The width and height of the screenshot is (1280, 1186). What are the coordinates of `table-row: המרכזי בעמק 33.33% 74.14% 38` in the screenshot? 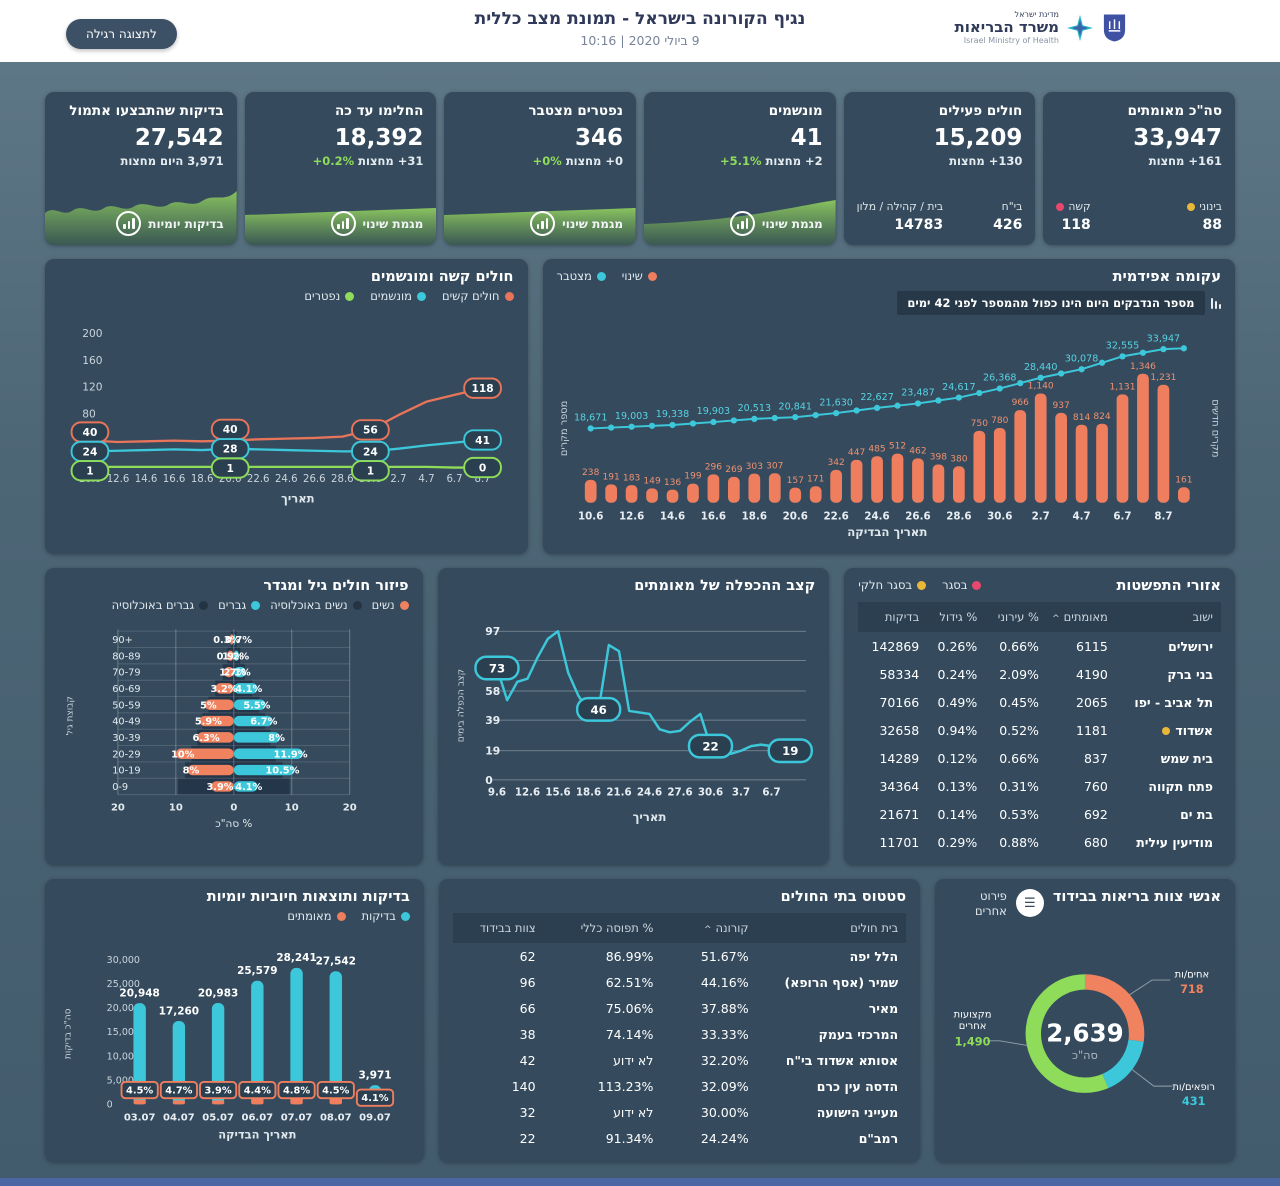 It's located at (709, 1034).